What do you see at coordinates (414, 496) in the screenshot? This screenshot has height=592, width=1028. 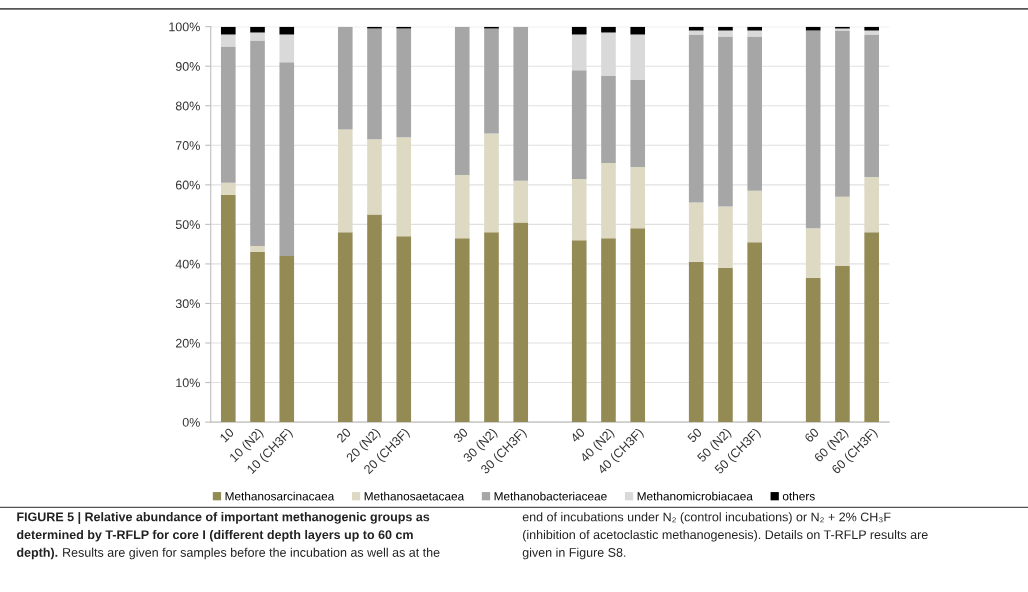 I see `legend-label: Methanosaetacaea` at bounding box center [414, 496].